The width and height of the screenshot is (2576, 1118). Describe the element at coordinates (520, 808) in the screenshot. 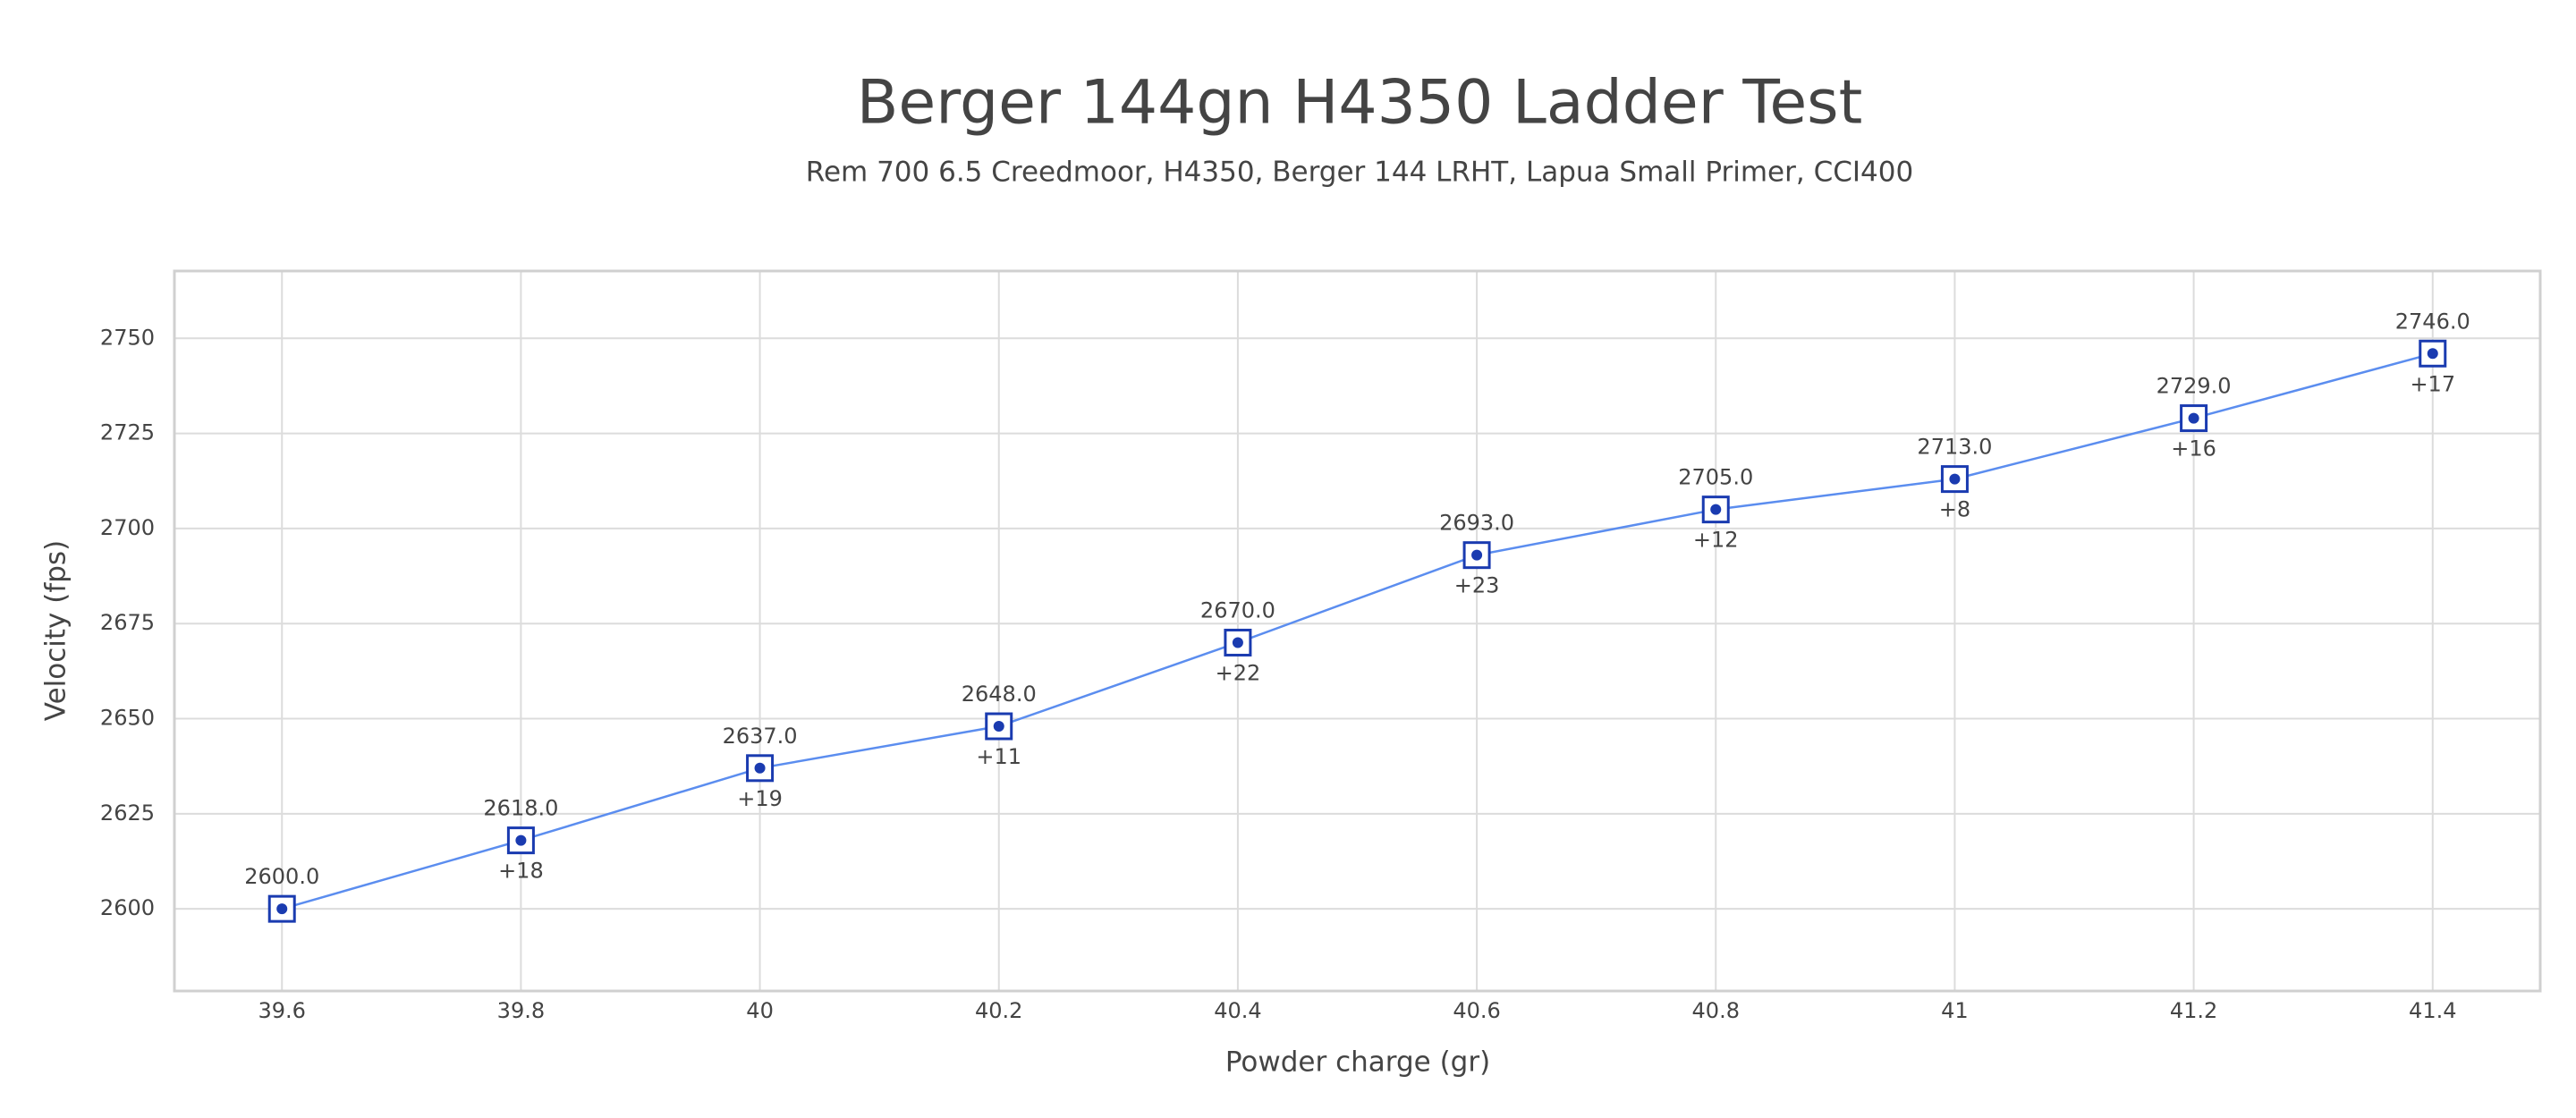

I see `value-label: 2618.0` at that location.